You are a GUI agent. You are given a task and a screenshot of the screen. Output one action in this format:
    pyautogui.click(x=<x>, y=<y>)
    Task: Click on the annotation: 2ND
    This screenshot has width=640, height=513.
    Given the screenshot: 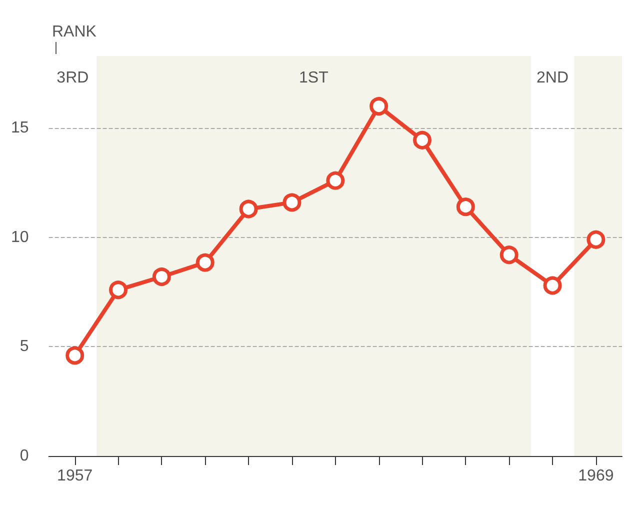 What is the action you would take?
    pyautogui.click(x=552, y=78)
    